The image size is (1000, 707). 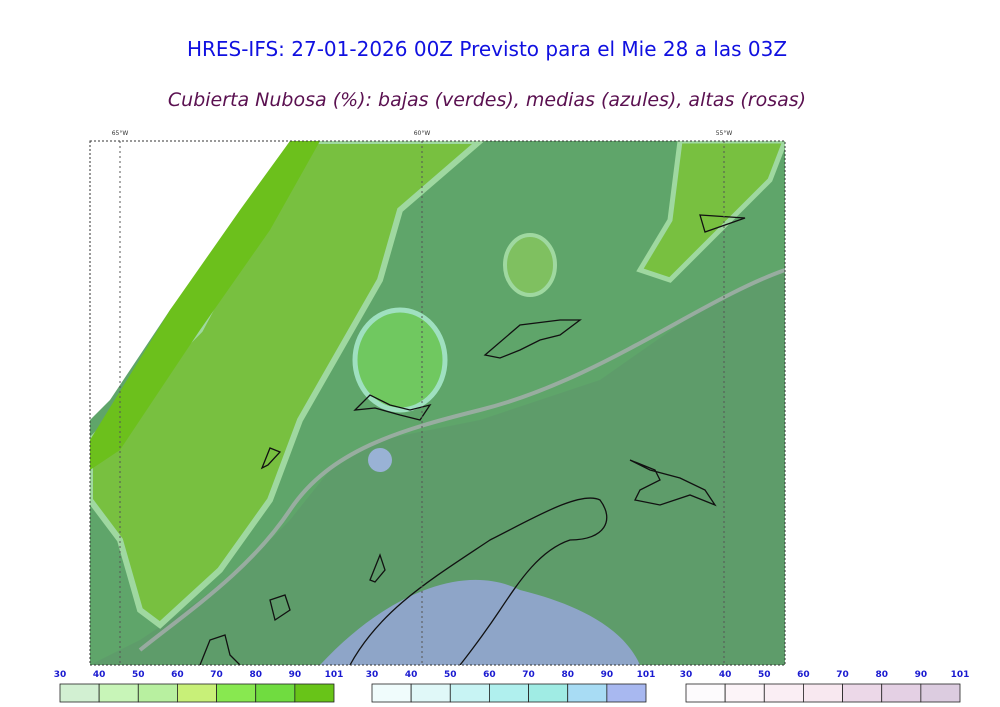 What do you see at coordinates (120, 133) in the screenshot?
I see `longitude-label: 65°W` at bounding box center [120, 133].